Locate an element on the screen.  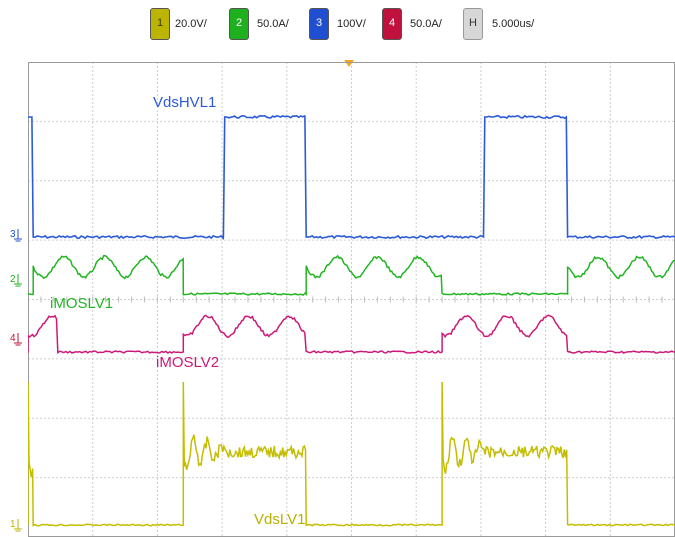
trace-label-vdshvl1: VdsHVL1 is located at coordinates (184, 102).